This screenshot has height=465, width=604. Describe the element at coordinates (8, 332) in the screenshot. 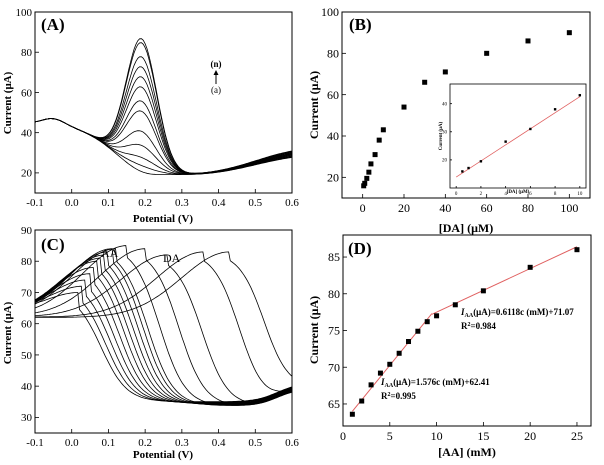

I see `y-axis-label-c: Current (μA)` at that location.